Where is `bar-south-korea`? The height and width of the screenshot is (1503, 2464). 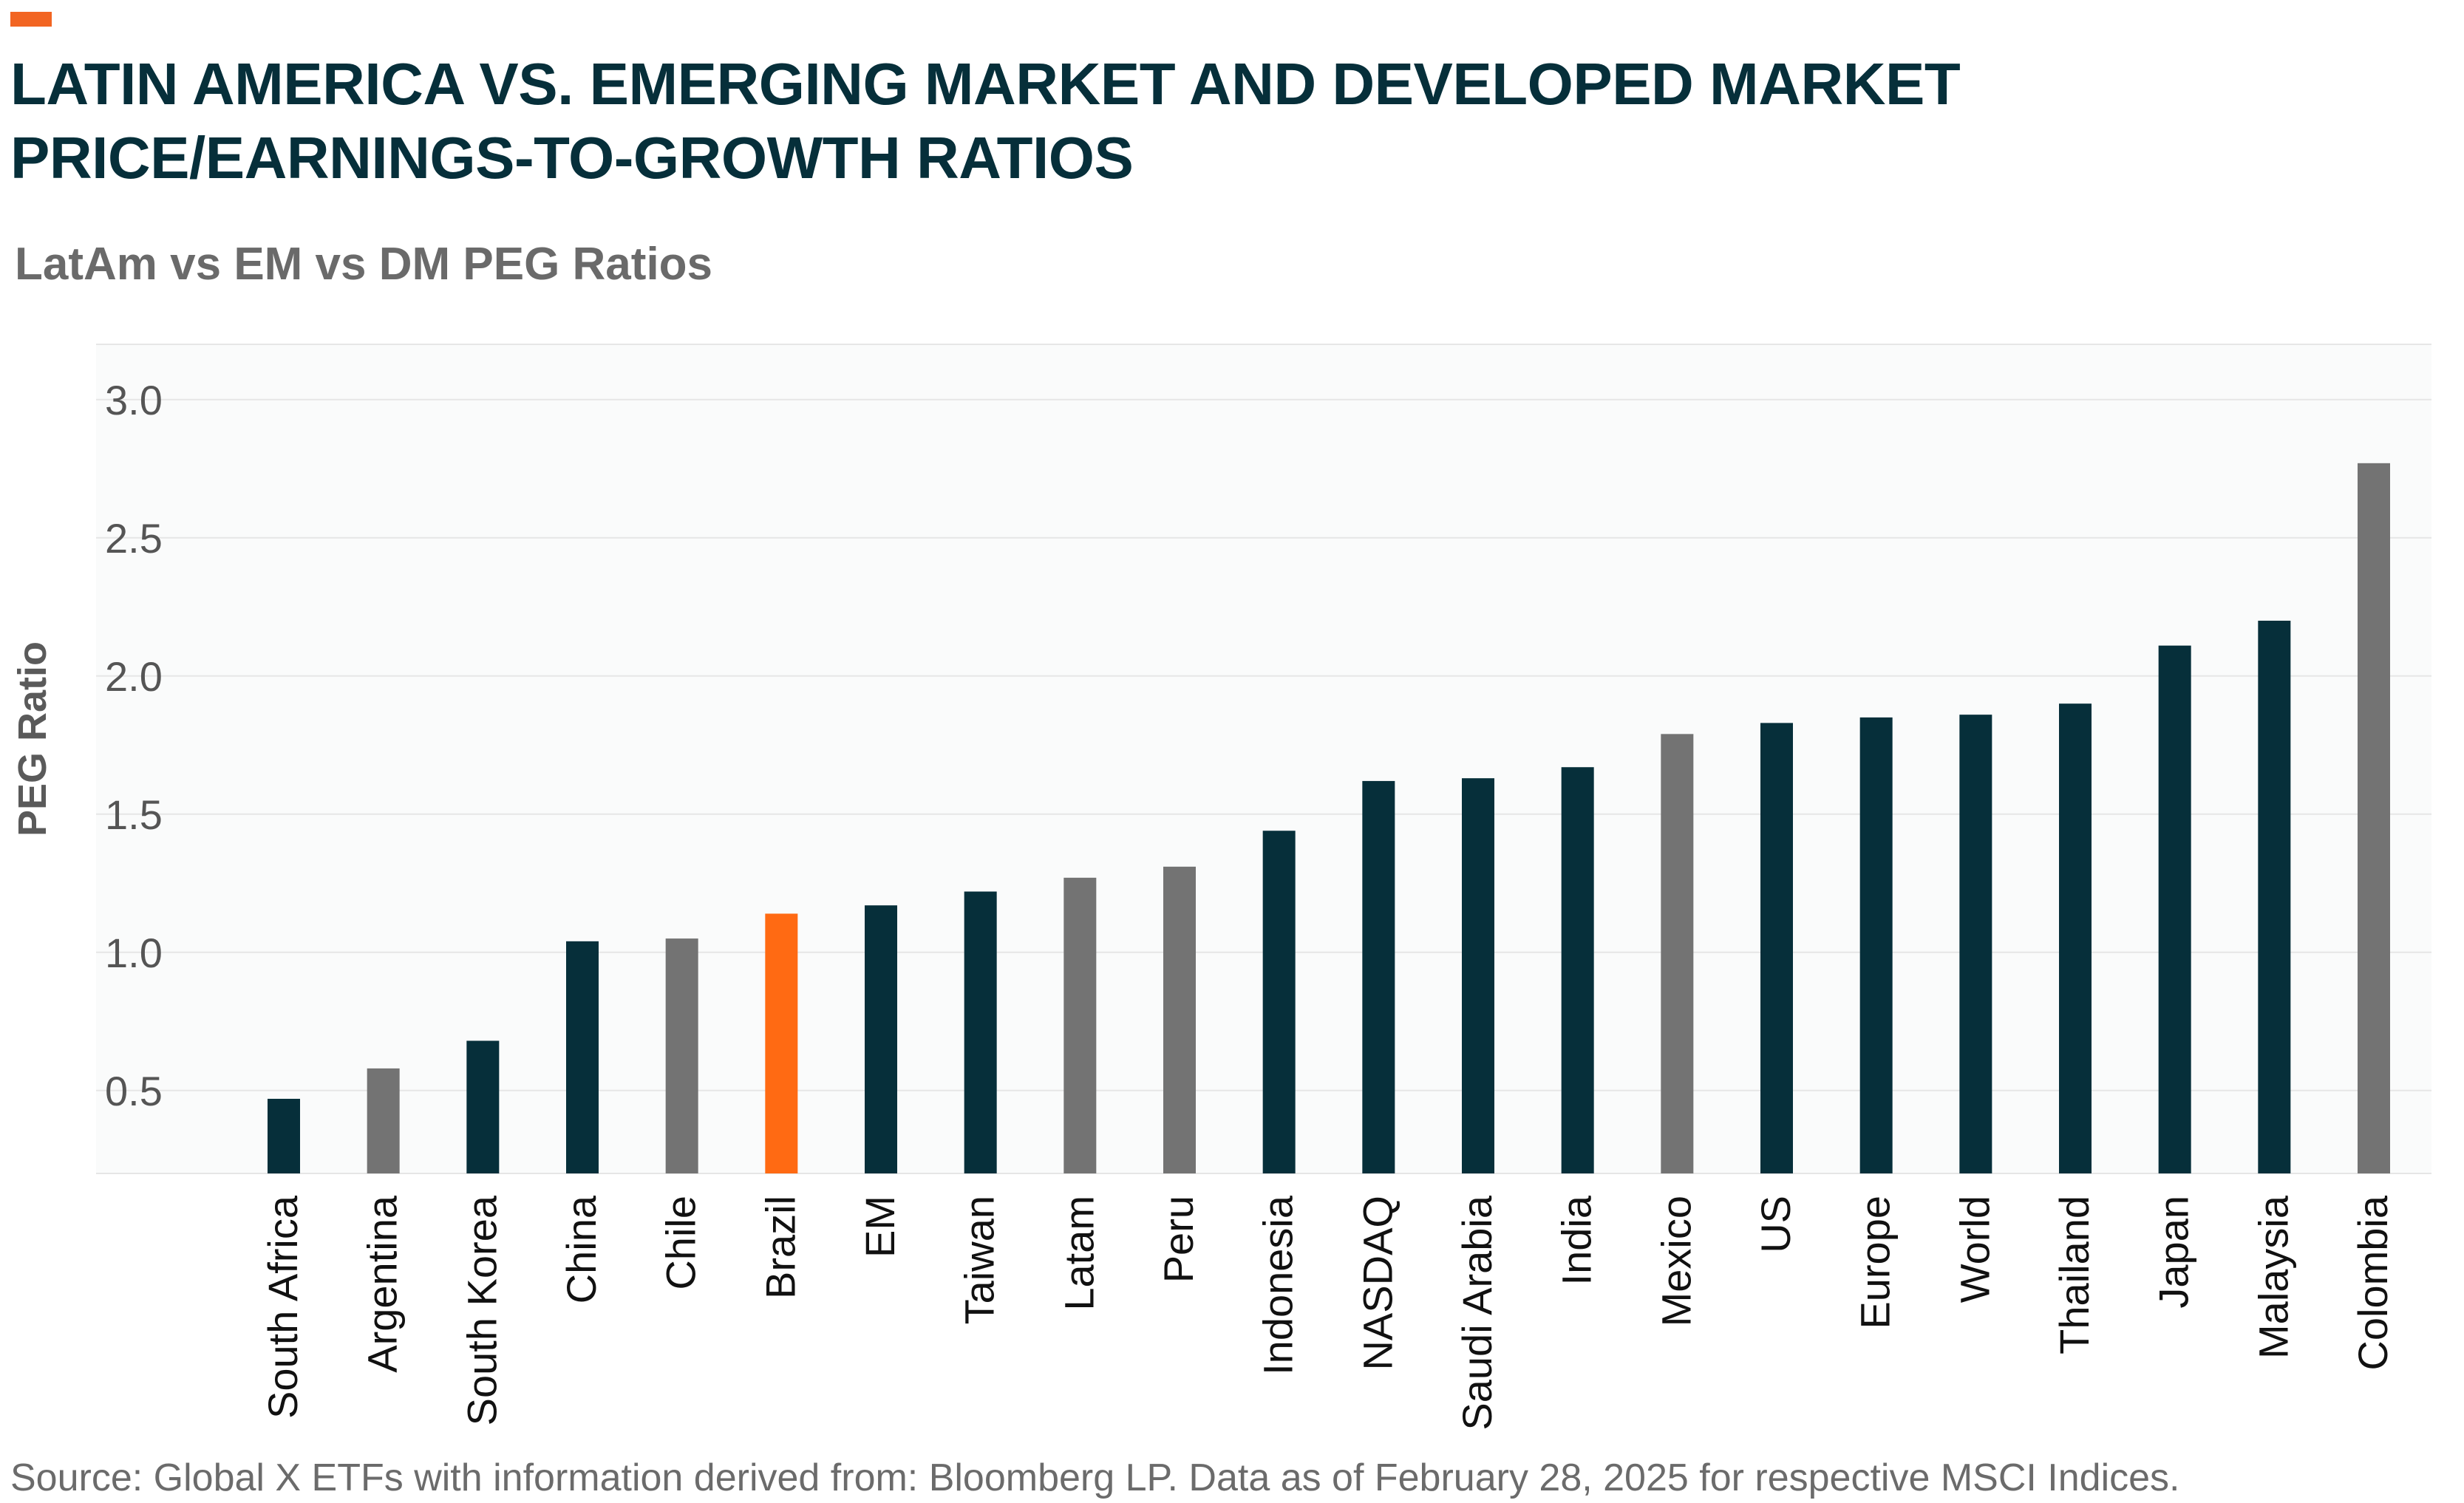 bar-south-korea is located at coordinates (483, 1107).